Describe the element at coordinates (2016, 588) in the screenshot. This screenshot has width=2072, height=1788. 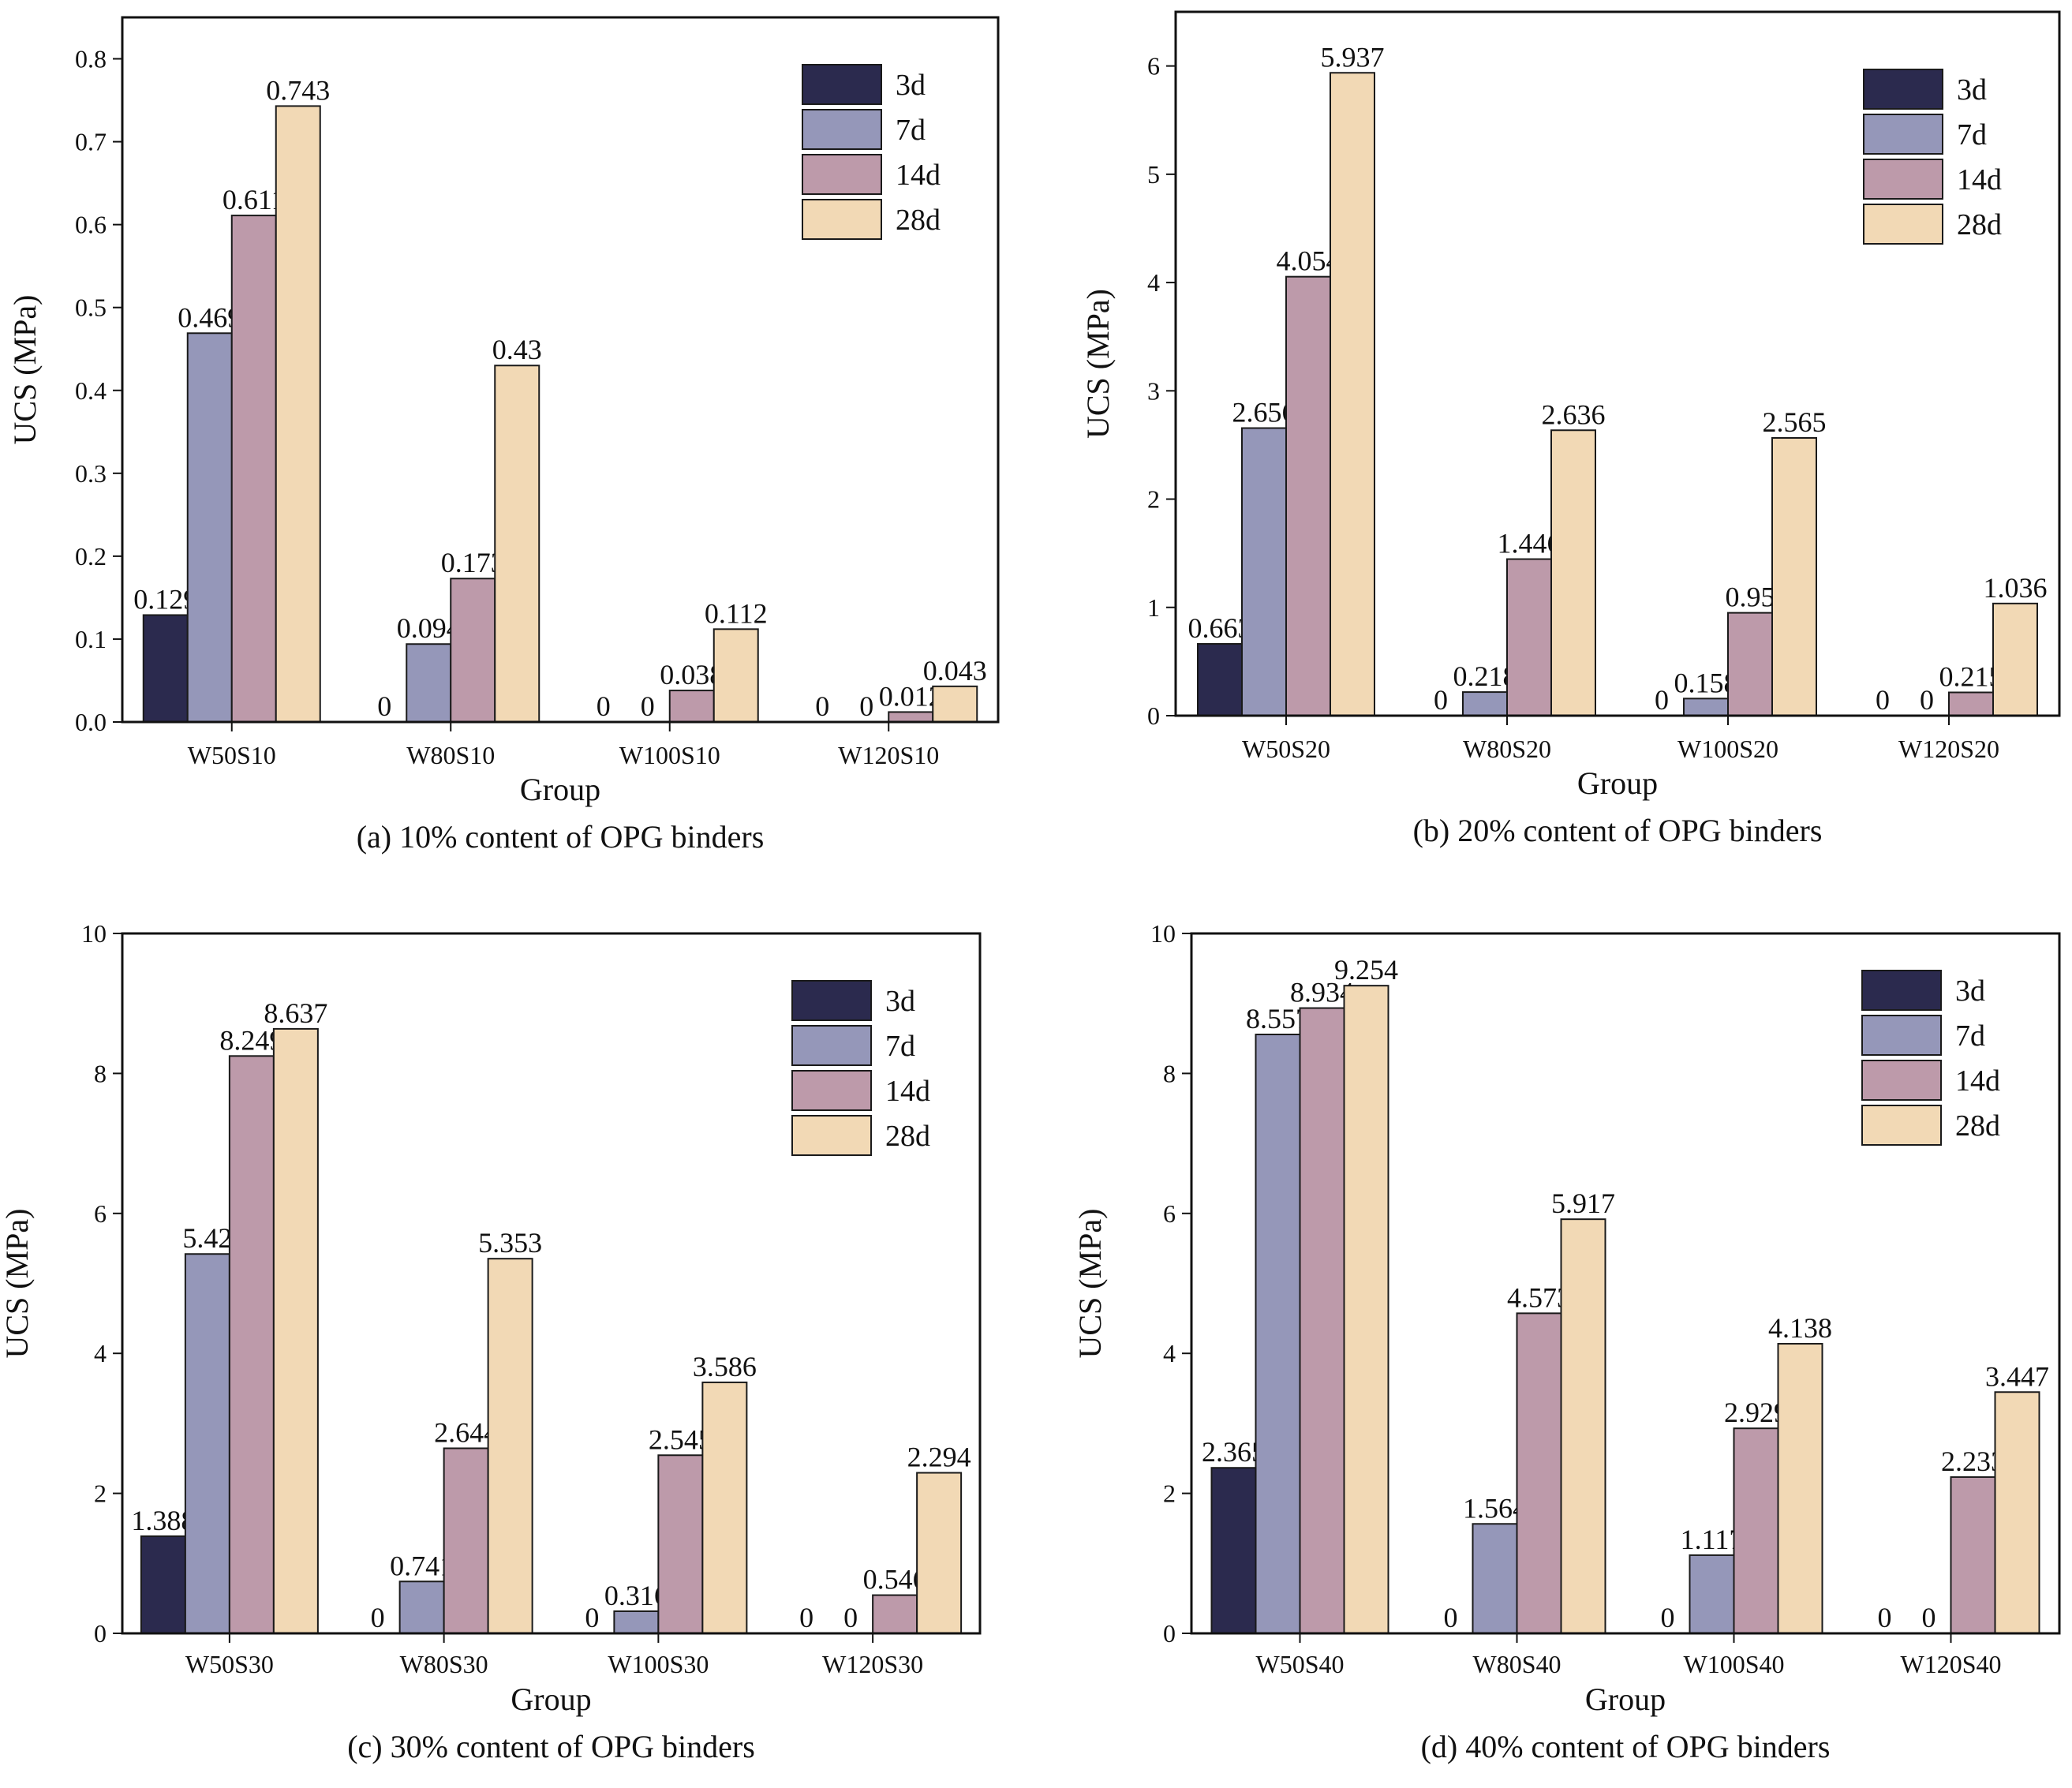
I see `data-label-W120S20-28d: 1.036` at that location.